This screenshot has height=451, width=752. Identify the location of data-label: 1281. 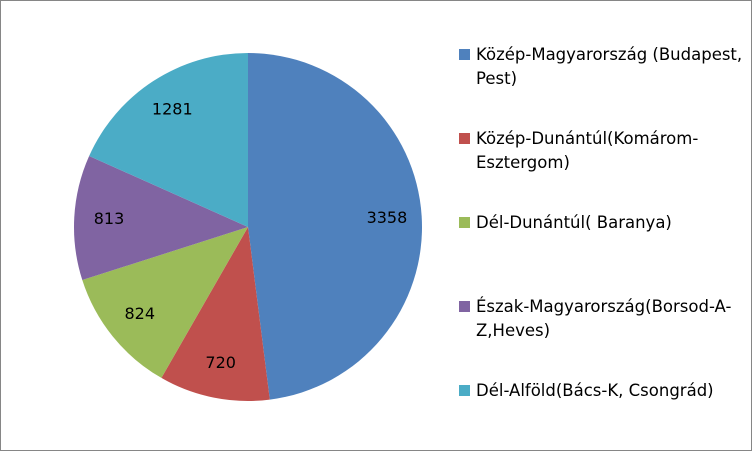
(172, 109).